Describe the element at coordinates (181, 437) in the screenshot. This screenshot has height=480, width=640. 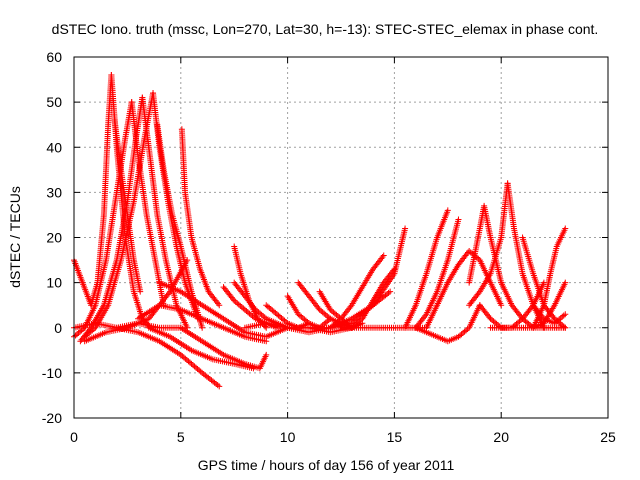
I see `x-tick-label: 5` at that location.